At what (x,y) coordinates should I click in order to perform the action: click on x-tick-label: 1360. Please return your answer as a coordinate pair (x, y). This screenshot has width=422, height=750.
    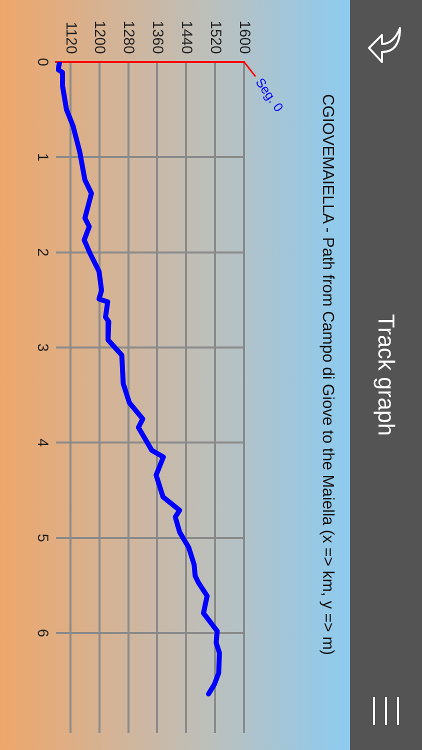
    Looking at the image, I should click on (157, 37).